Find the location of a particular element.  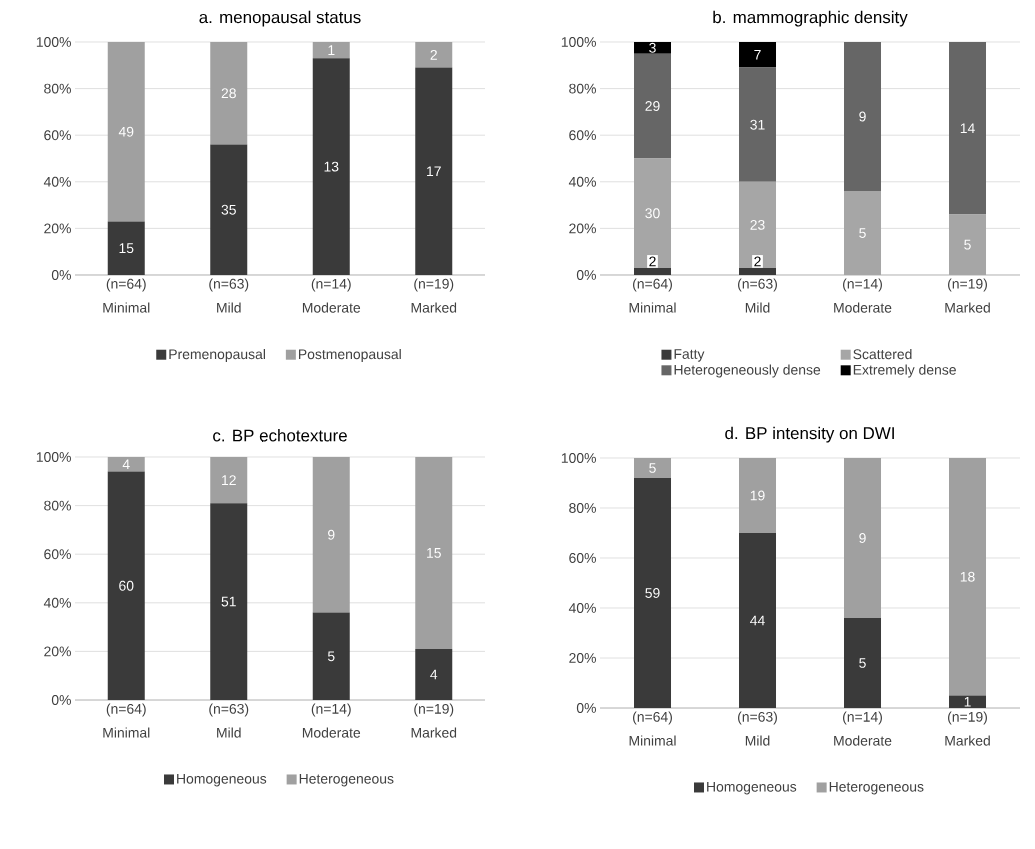

annotation: 31 is located at coordinates (757, 124).